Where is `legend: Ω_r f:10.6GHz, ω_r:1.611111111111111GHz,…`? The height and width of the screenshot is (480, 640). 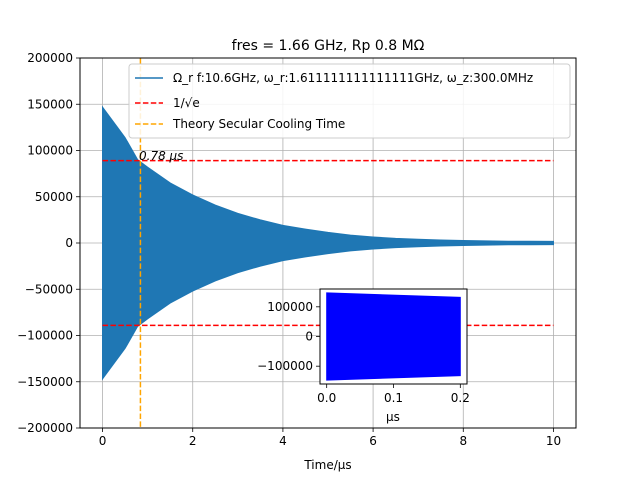 legend: Ω_r f:10.6GHz, ω_r:1.611111111111111GHz,… is located at coordinates (349, 101).